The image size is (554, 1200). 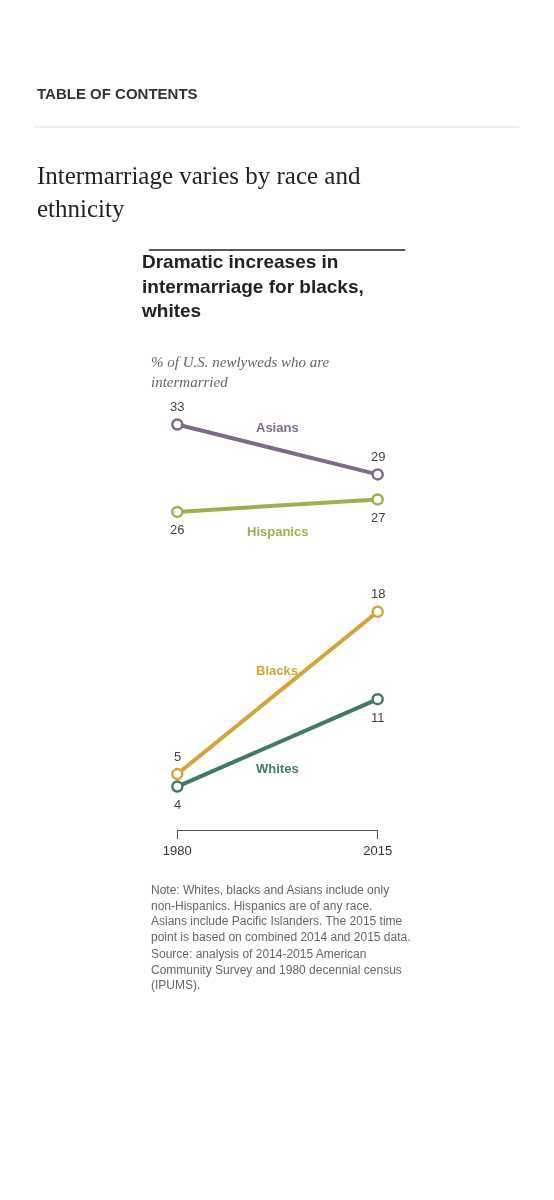 What do you see at coordinates (378, 717) in the screenshot?
I see `data-label: 11` at bounding box center [378, 717].